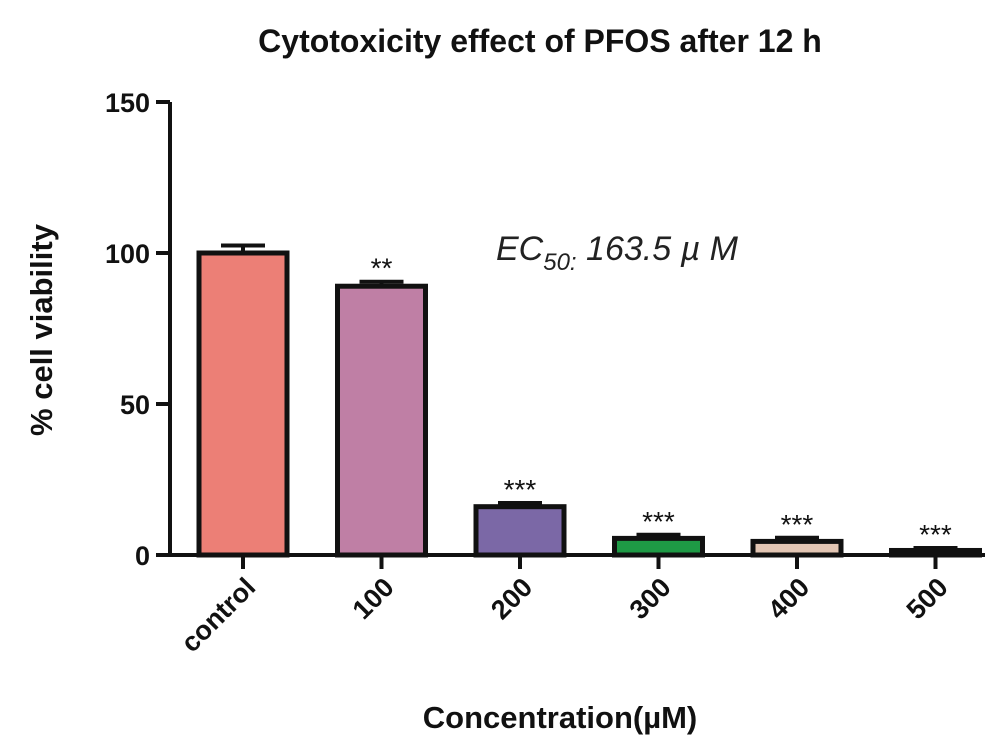 The height and width of the screenshot is (750, 1000). I want to click on y-tick-label: 50, so click(135, 405).